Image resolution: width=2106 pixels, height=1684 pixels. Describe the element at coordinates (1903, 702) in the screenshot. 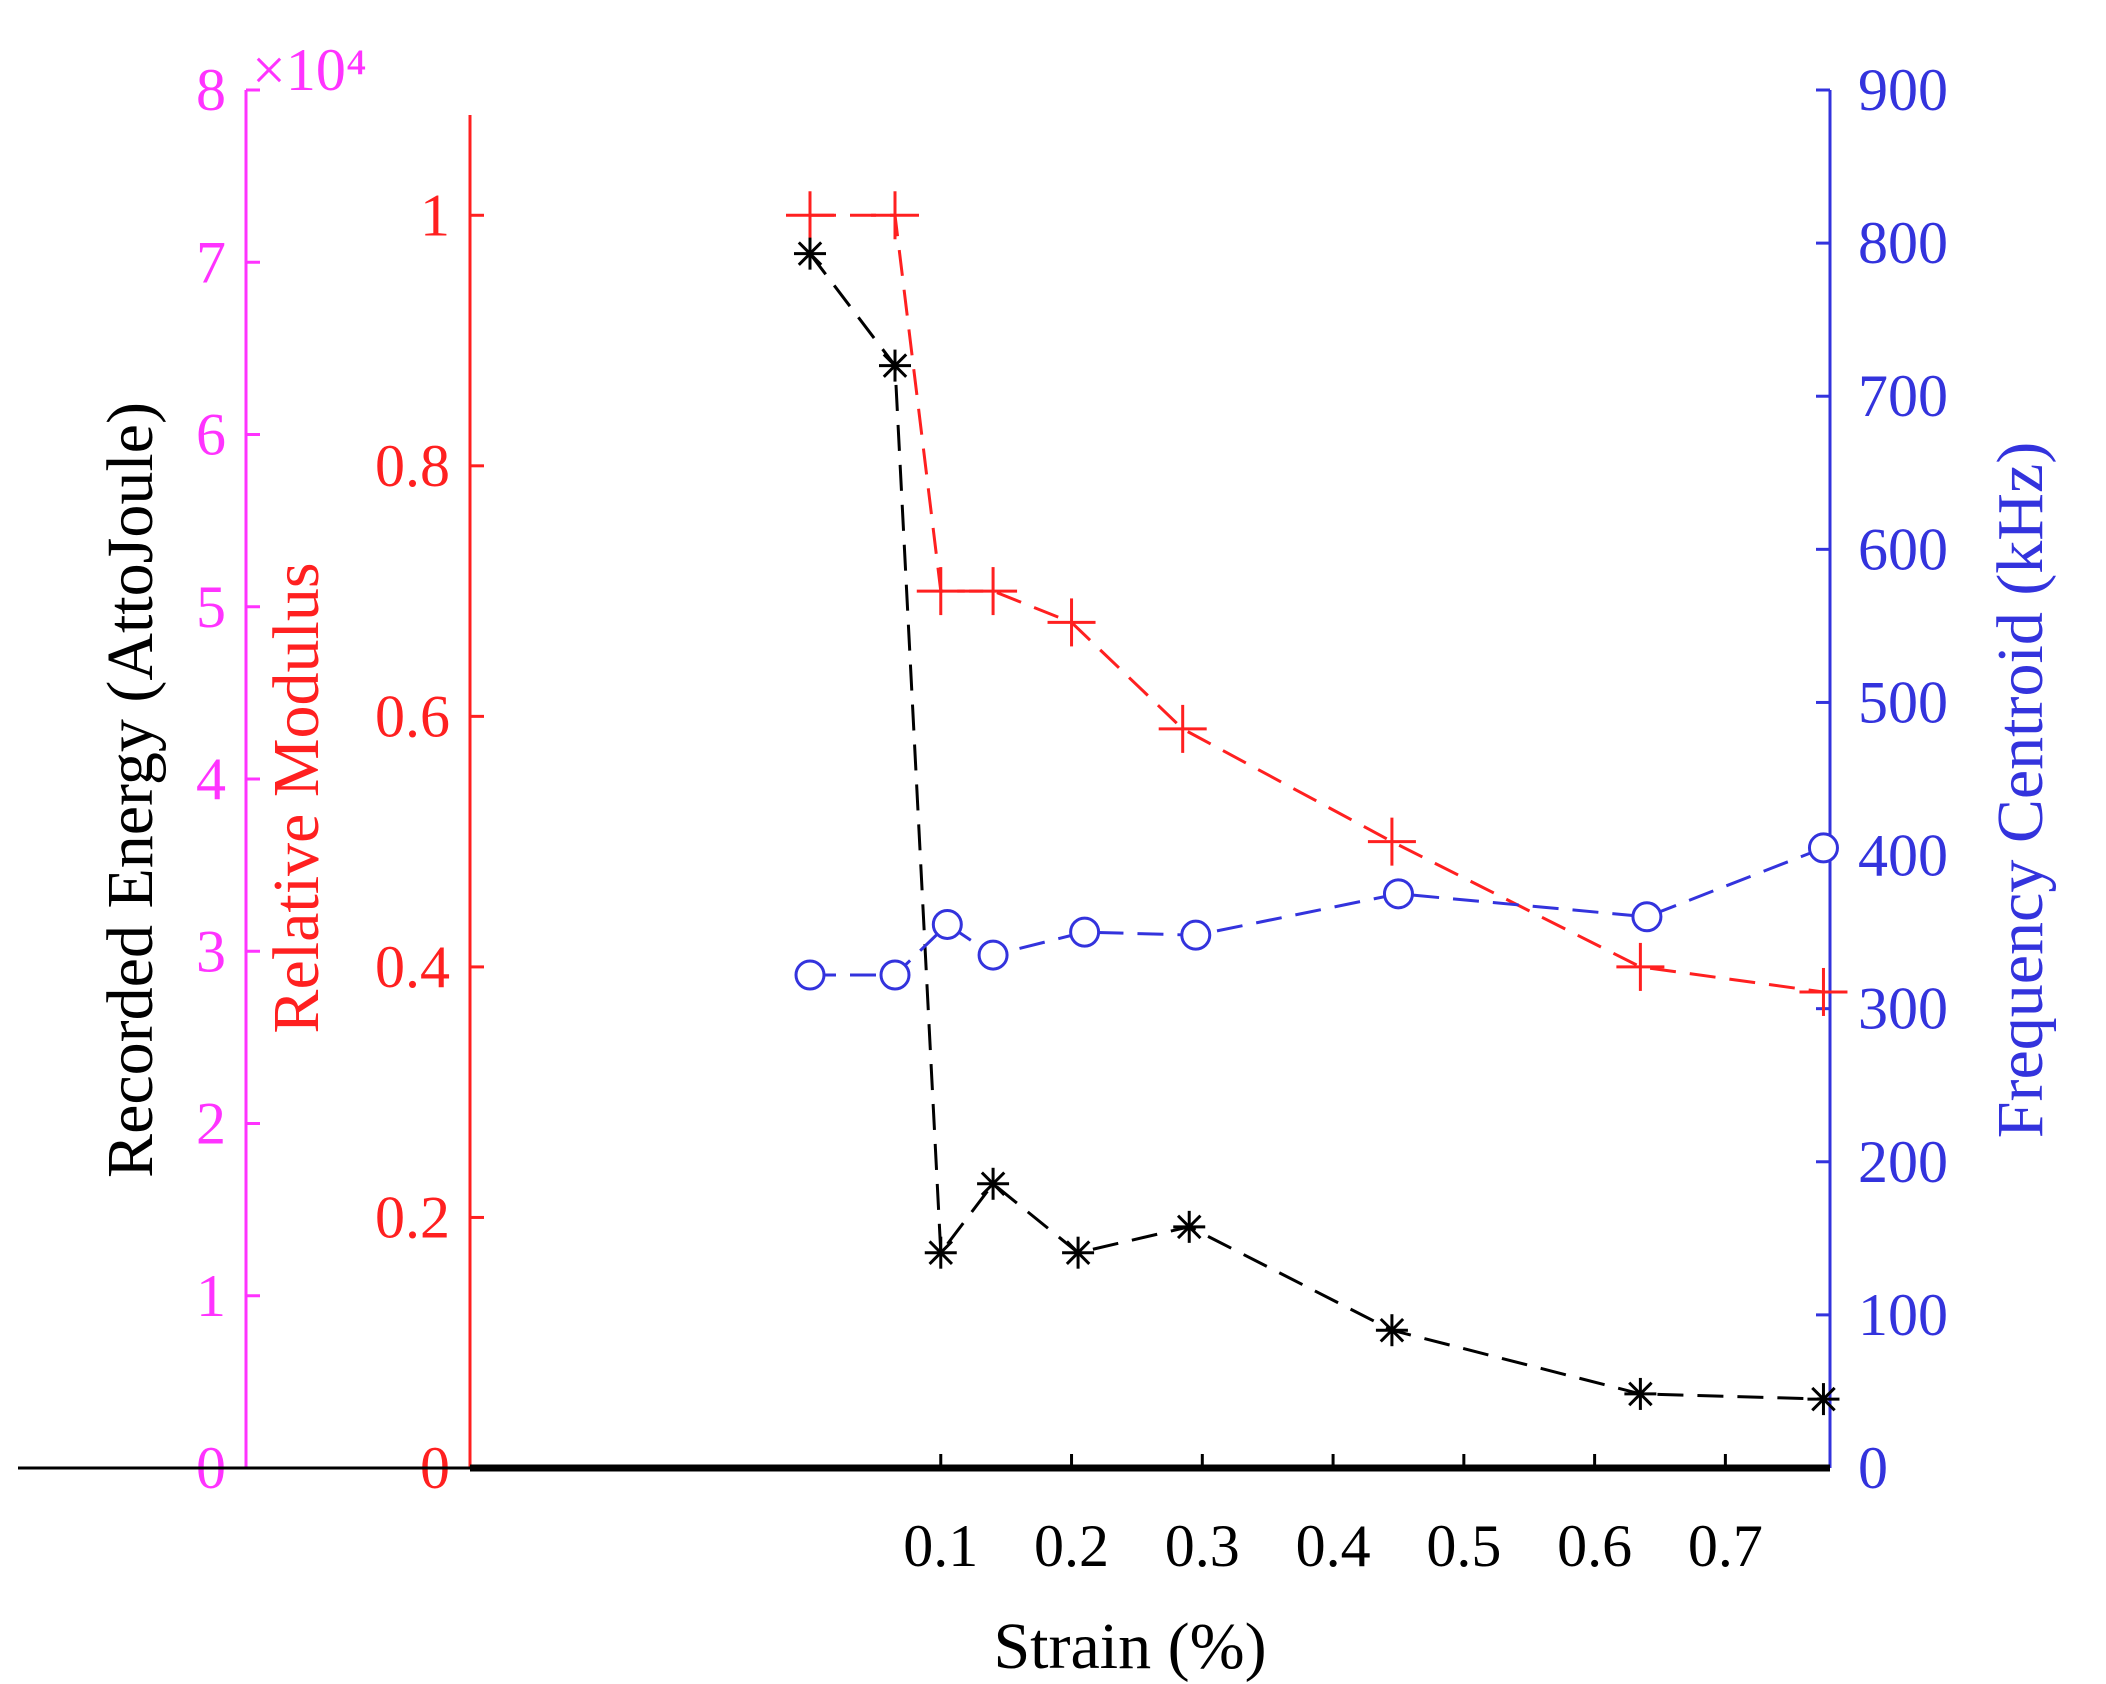

I see `frequency-axis-tick-label: 500` at that location.